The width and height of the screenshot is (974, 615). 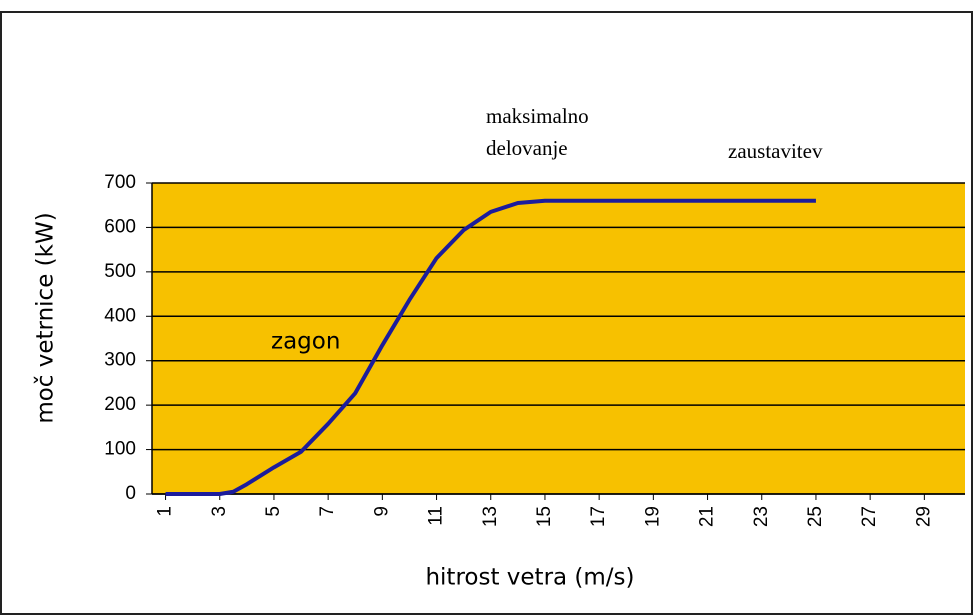 What do you see at coordinates (775, 151) in the screenshot?
I see `annotation: zaustavitev` at bounding box center [775, 151].